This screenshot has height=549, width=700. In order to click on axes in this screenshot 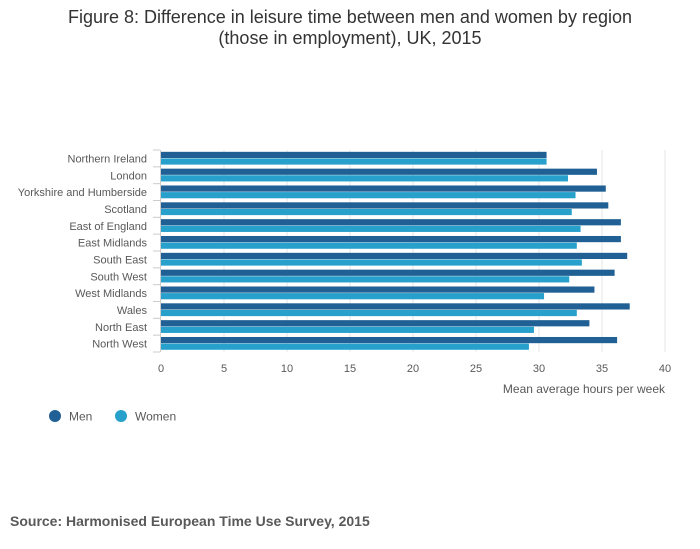, I will do `click(157, 251)`.